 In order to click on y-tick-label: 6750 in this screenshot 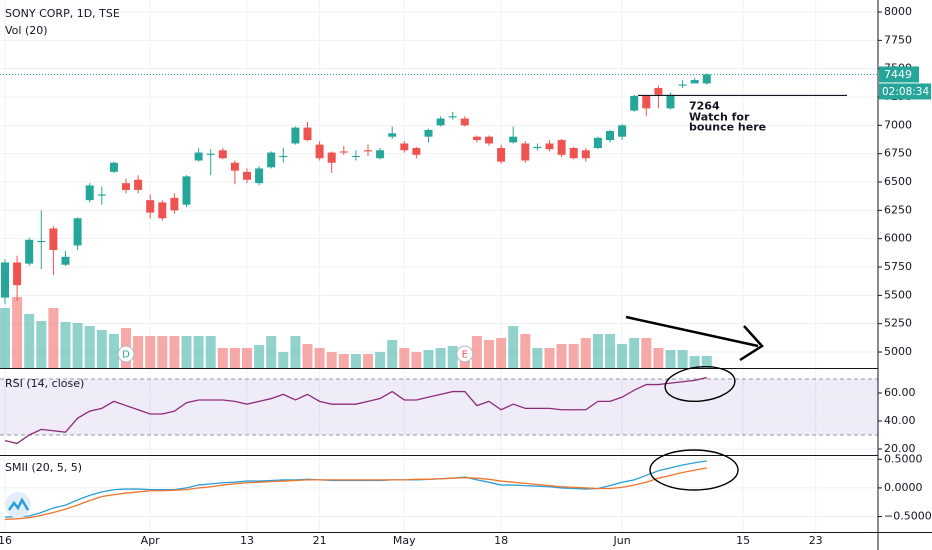, I will do `click(898, 153)`.